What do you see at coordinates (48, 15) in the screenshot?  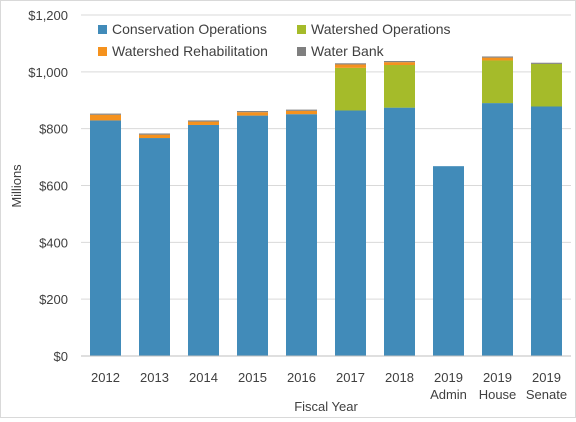 I see `y-tick-label: $1,200` at bounding box center [48, 15].